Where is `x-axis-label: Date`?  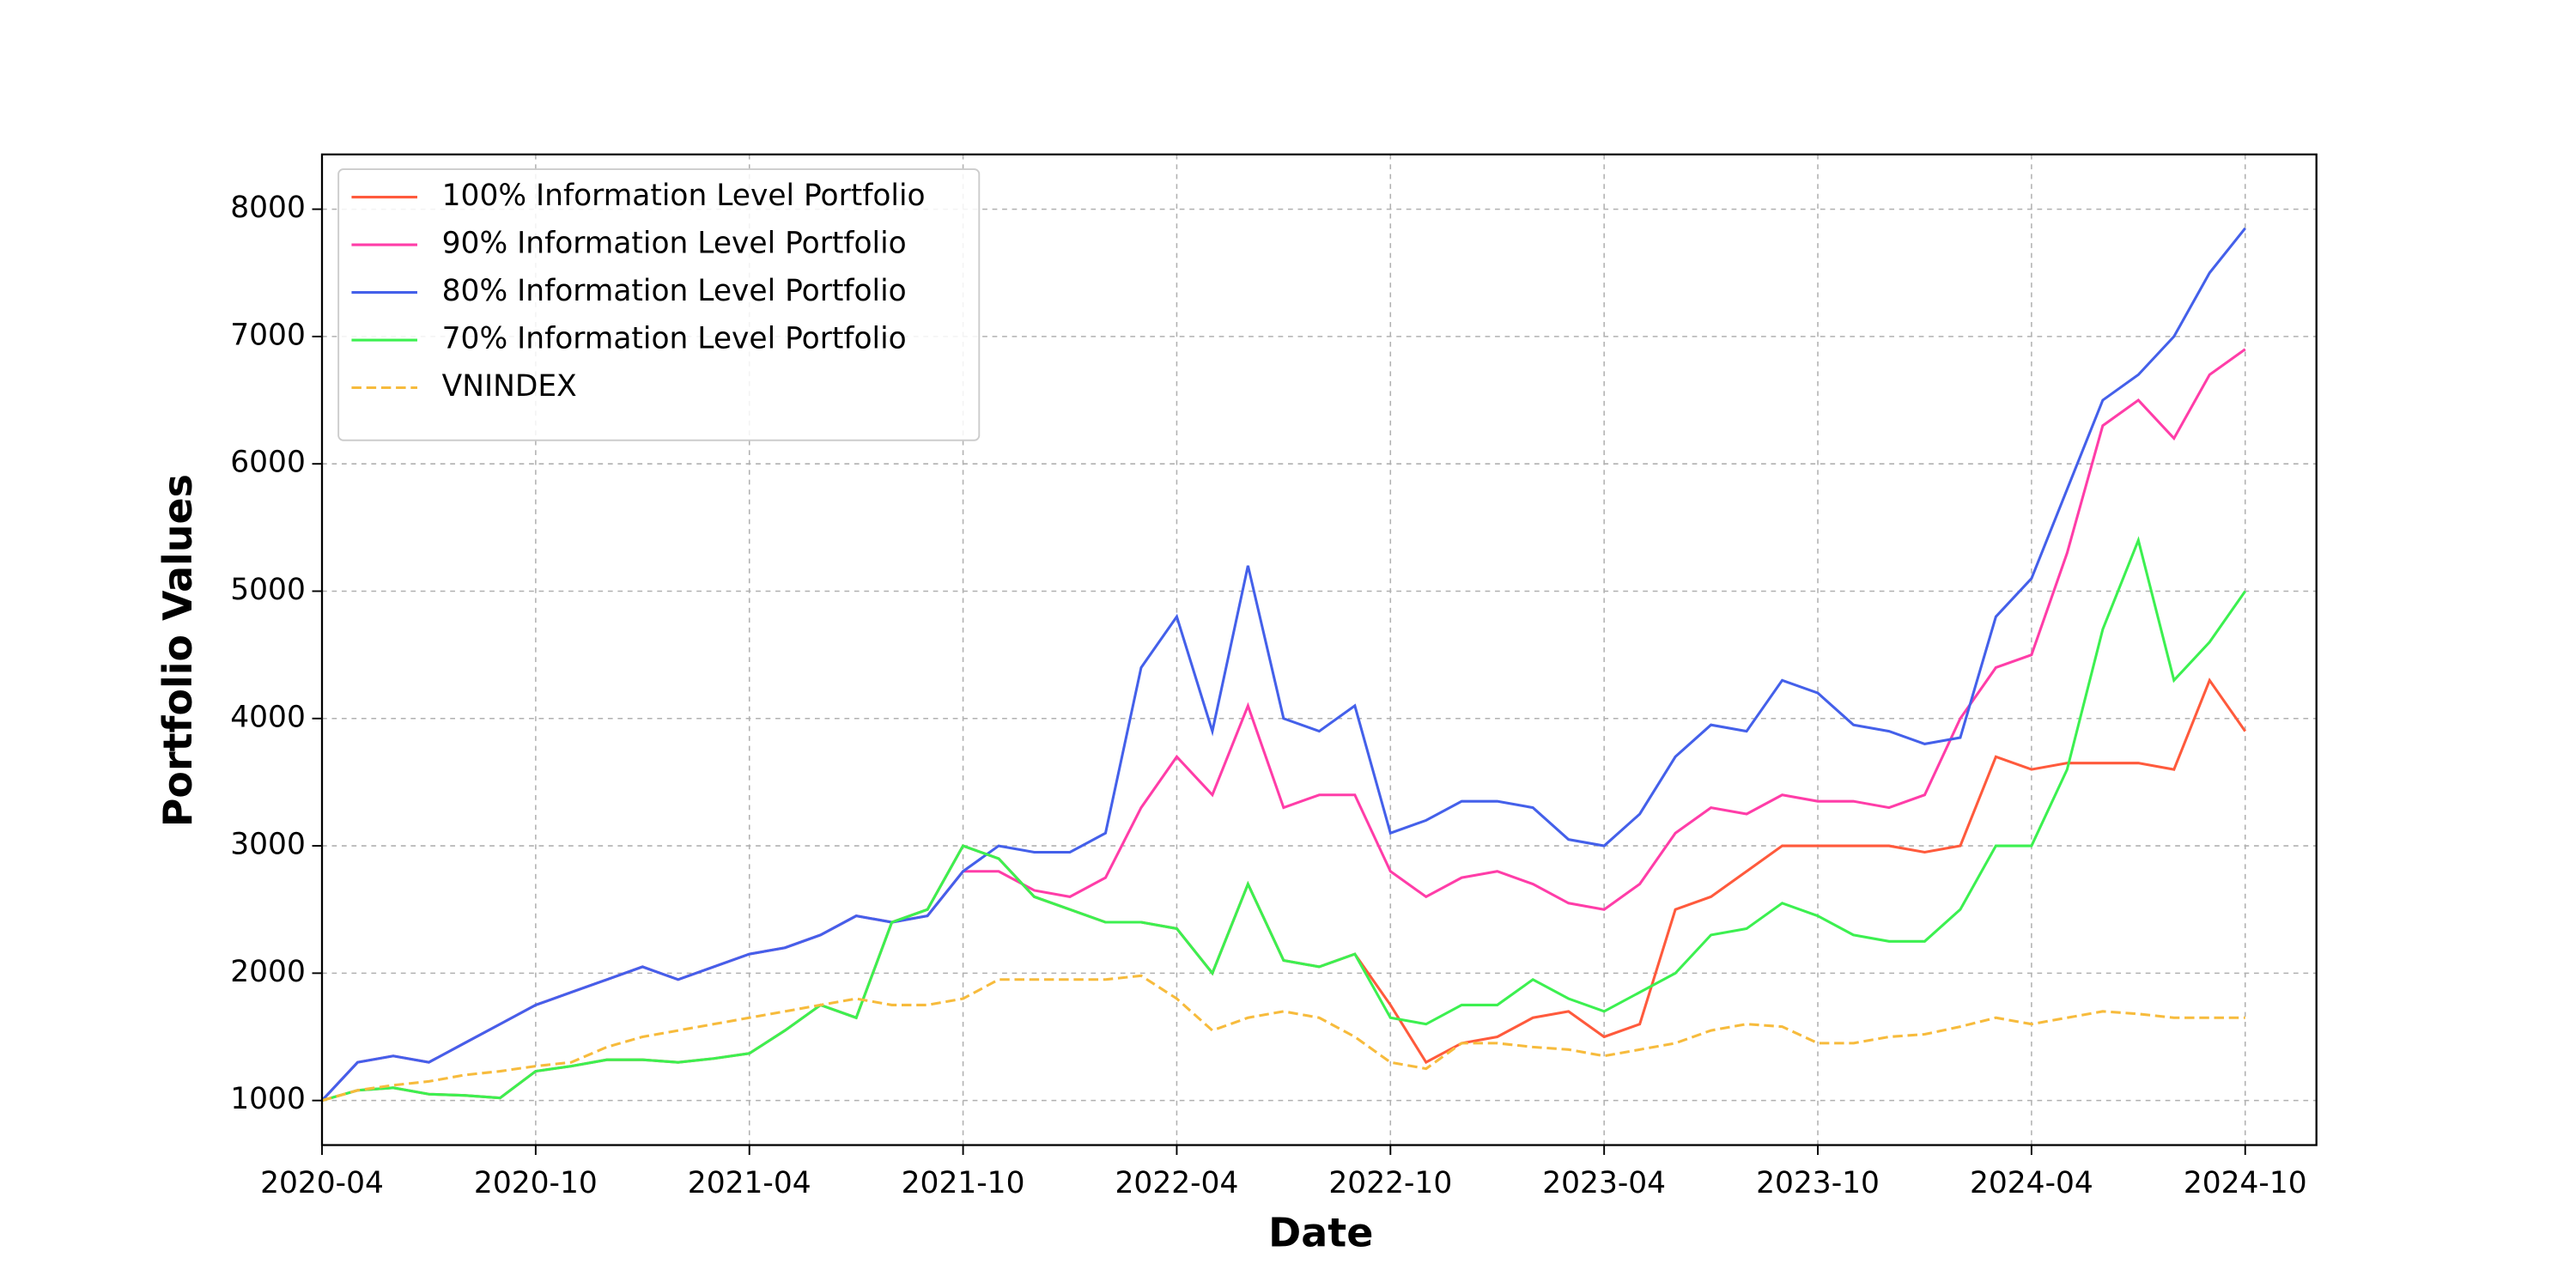
x-axis-label: Date is located at coordinates (1320, 1232).